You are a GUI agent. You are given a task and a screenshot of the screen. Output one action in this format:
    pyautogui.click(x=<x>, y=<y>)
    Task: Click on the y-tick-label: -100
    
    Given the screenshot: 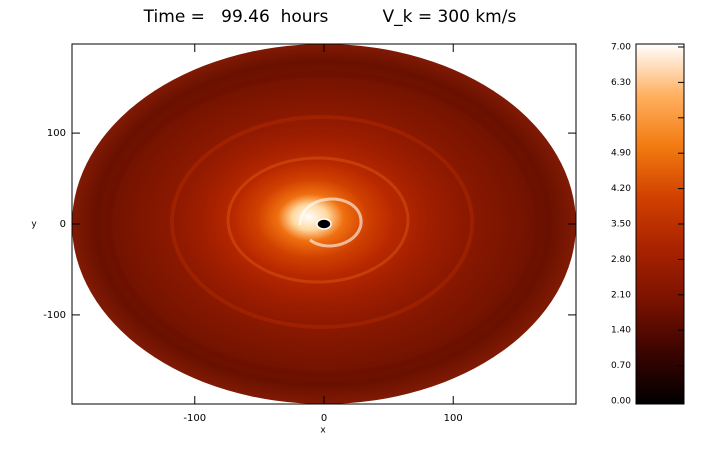 What is the action you would take?
    pyautogui.click(x=54, y=315)
    